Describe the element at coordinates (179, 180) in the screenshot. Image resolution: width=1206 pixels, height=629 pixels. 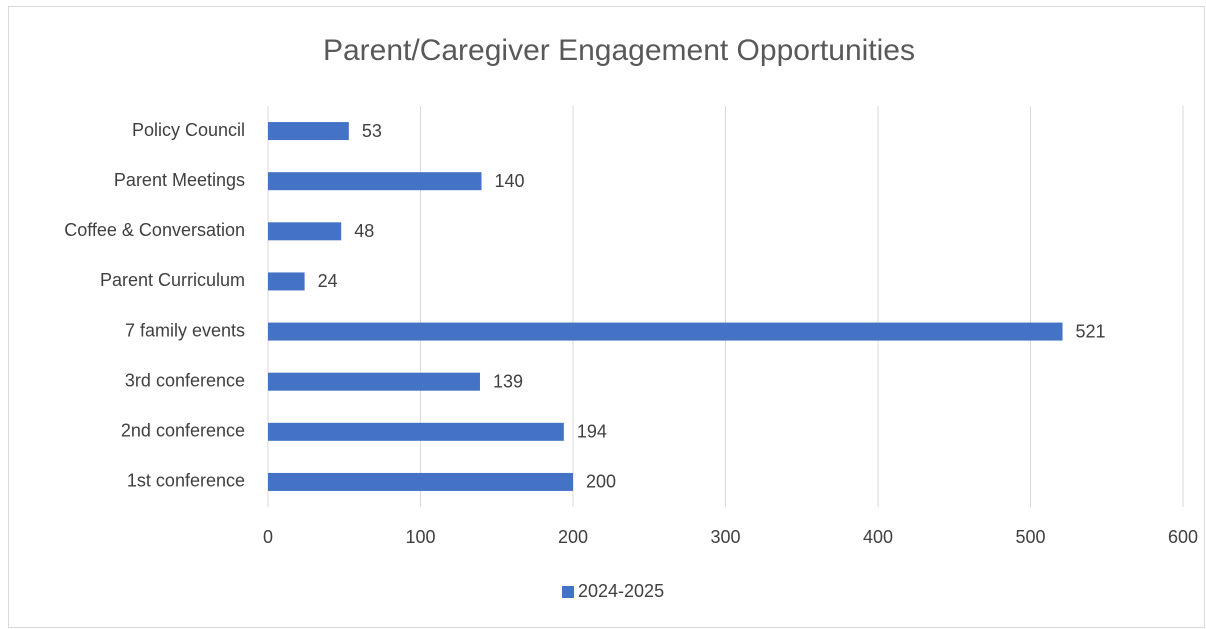
I see `y-tick-label: Parent Meetings` at that location.